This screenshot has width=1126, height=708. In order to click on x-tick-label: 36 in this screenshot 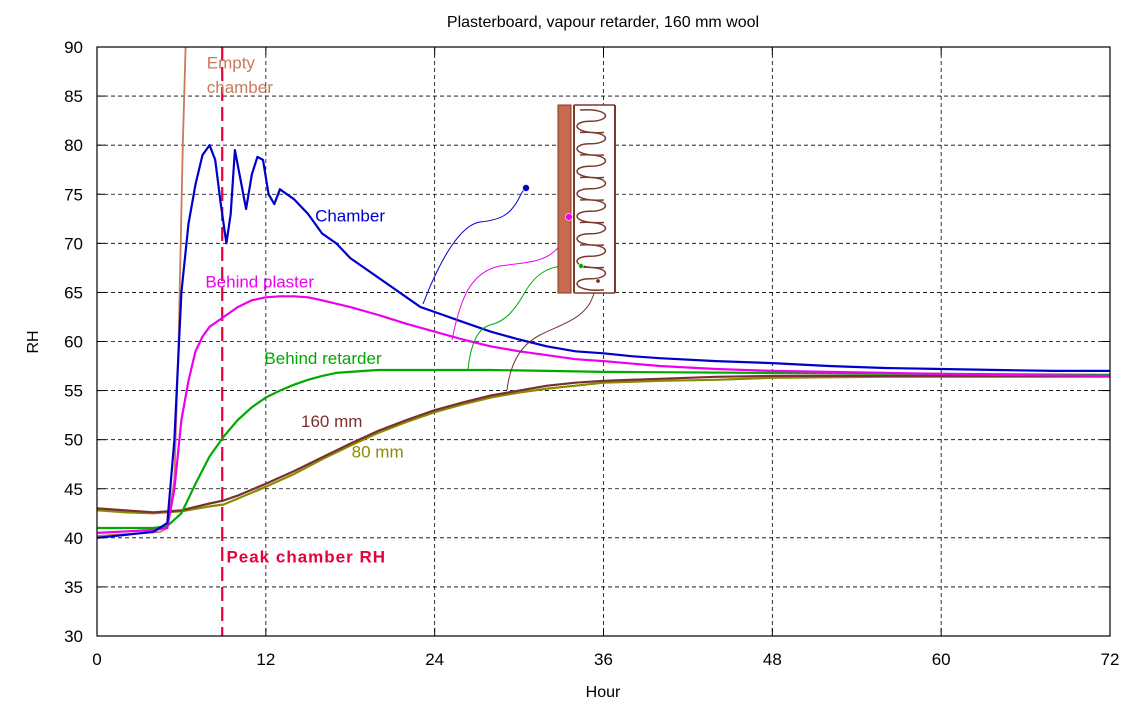, I will do `click(603, 659)`.